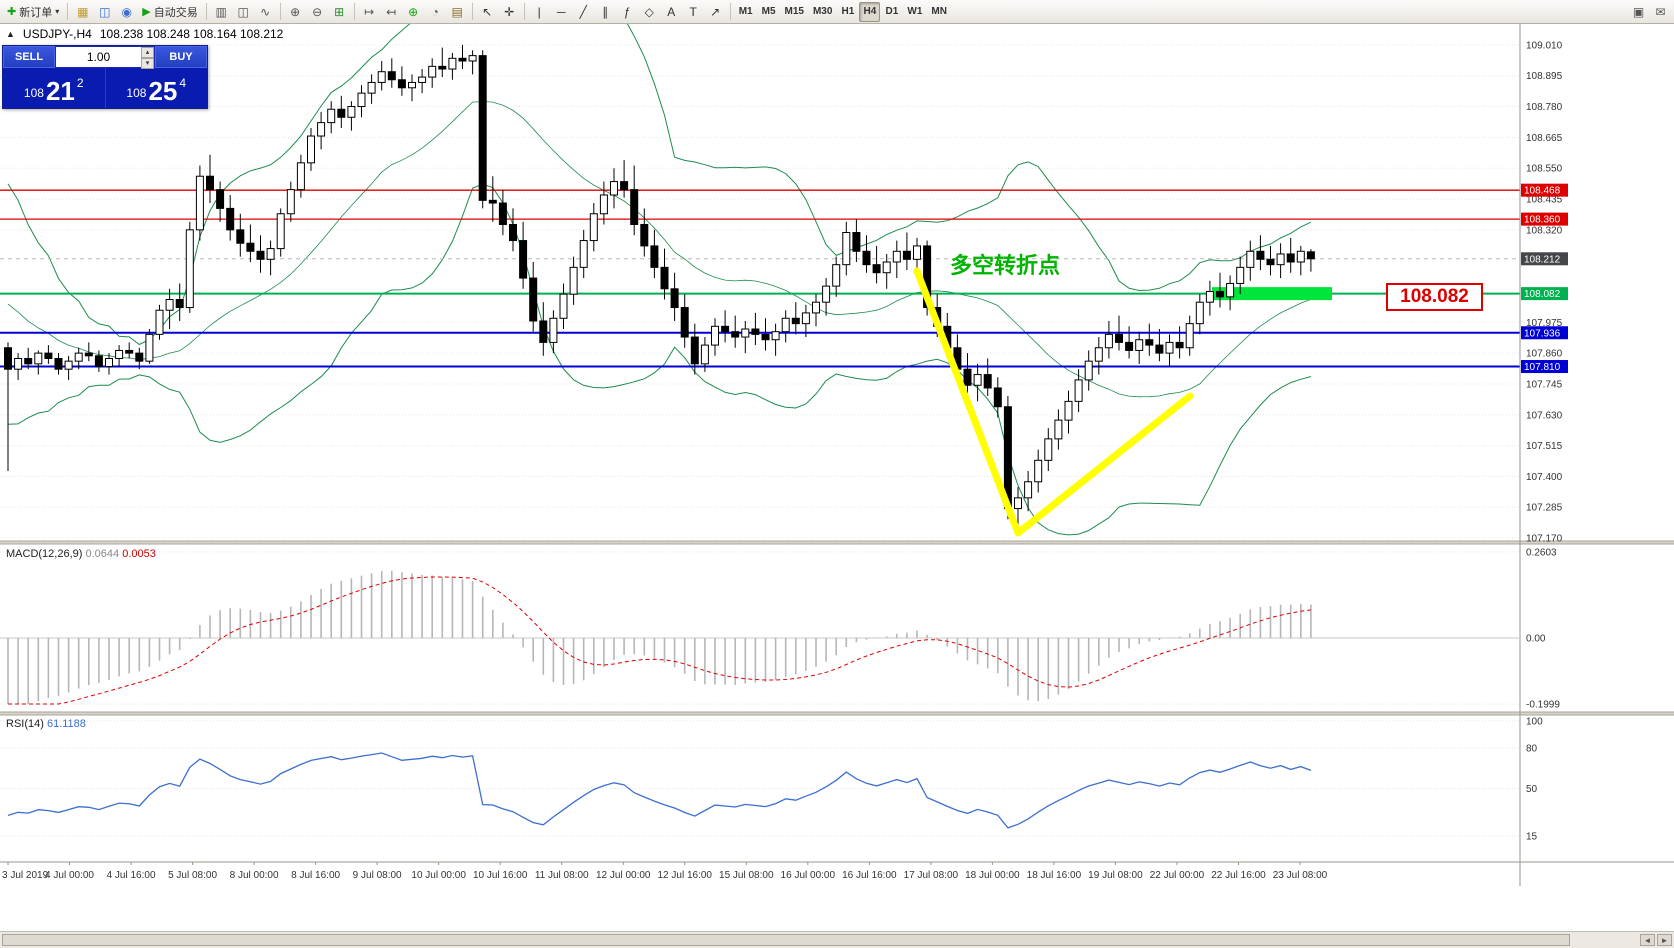 The width and height of the screenshot is (1674, 948). Describe the element at coordinates (1544, 45) in the screenshot. I see `price-tick-label: 109.010` at that location.